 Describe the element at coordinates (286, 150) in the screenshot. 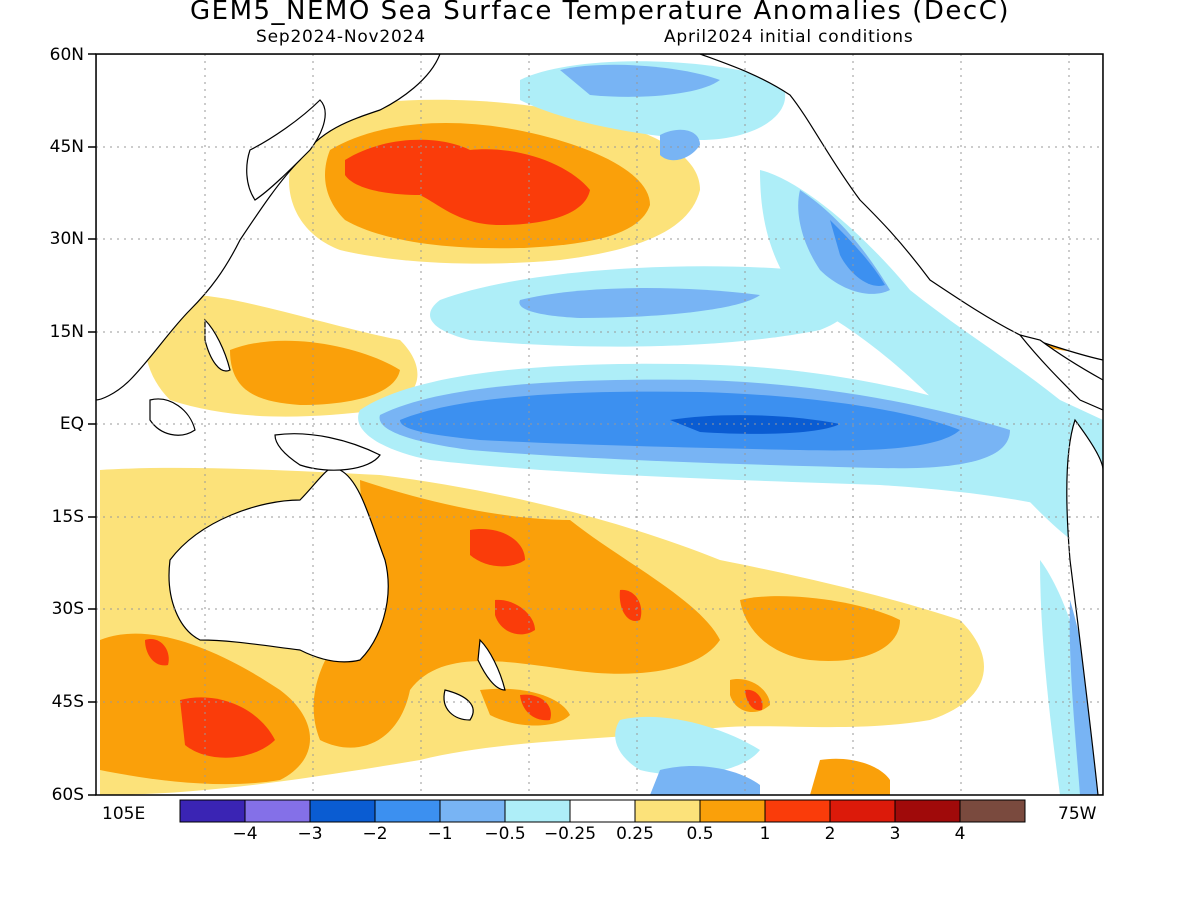

I see `japan` at that location.